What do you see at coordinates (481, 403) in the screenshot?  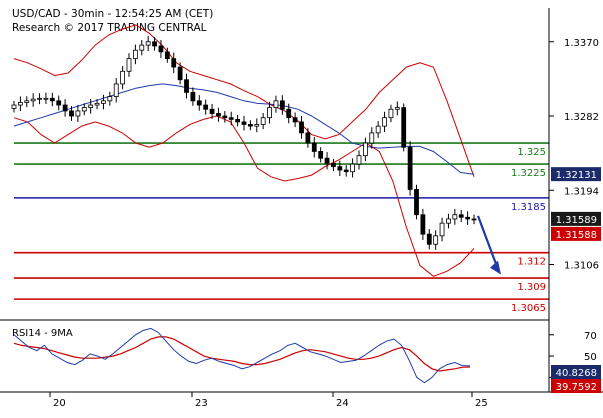 I see `x-tick-label-3: 25` at bounding box center [481, 403].